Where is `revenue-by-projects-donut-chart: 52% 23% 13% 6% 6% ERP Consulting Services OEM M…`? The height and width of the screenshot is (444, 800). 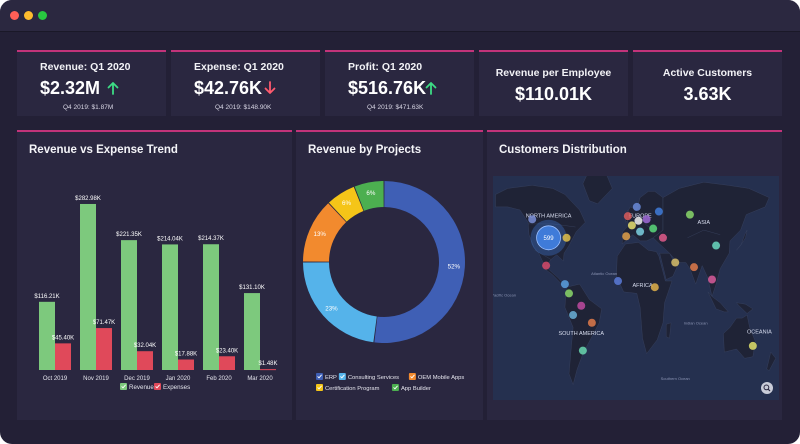
revenue-by-projects-donut-chart: 52% 23% 13% 6% 6% ERP Consulting Services OEM M… is located at coordinates (384, 286).